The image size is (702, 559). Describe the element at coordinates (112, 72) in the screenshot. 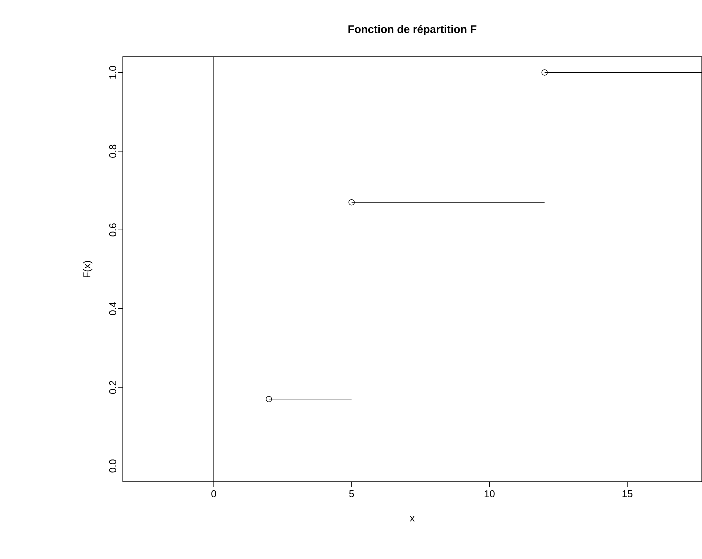

I see `y-tick-label: 1.0` at that location.